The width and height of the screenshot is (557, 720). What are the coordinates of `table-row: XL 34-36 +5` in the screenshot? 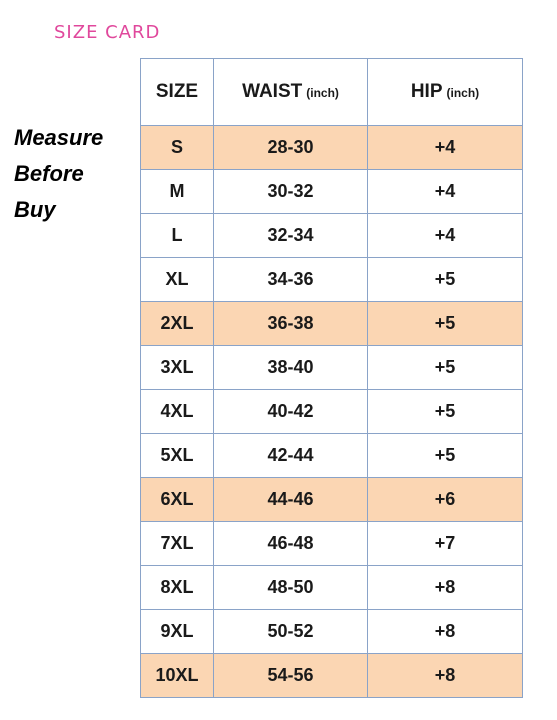 It's located at (331, 279).